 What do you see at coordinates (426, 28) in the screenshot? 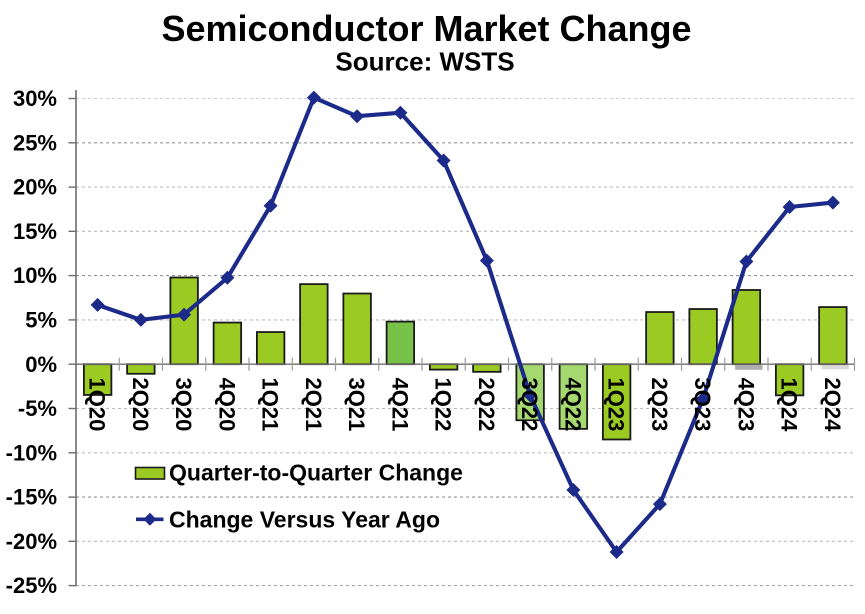
I see `svg-text: Semiconductor Market Change` at bounding box center [426, 28].